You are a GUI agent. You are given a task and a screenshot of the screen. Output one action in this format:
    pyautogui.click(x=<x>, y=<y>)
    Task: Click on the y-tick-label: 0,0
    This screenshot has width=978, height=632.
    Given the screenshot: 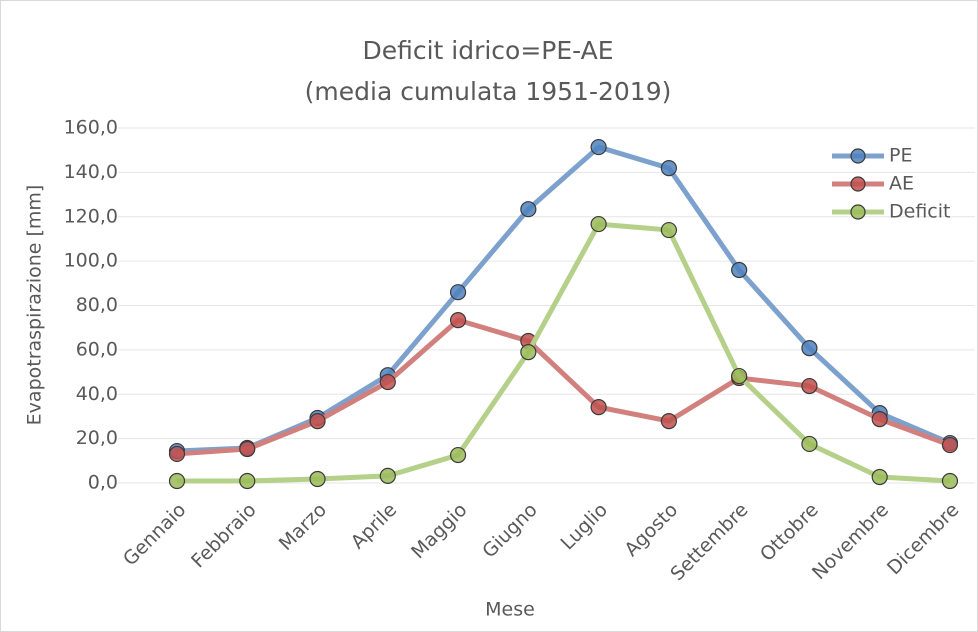 What is the action you would take?
    pyautogui.click(x=103, y=483)
    